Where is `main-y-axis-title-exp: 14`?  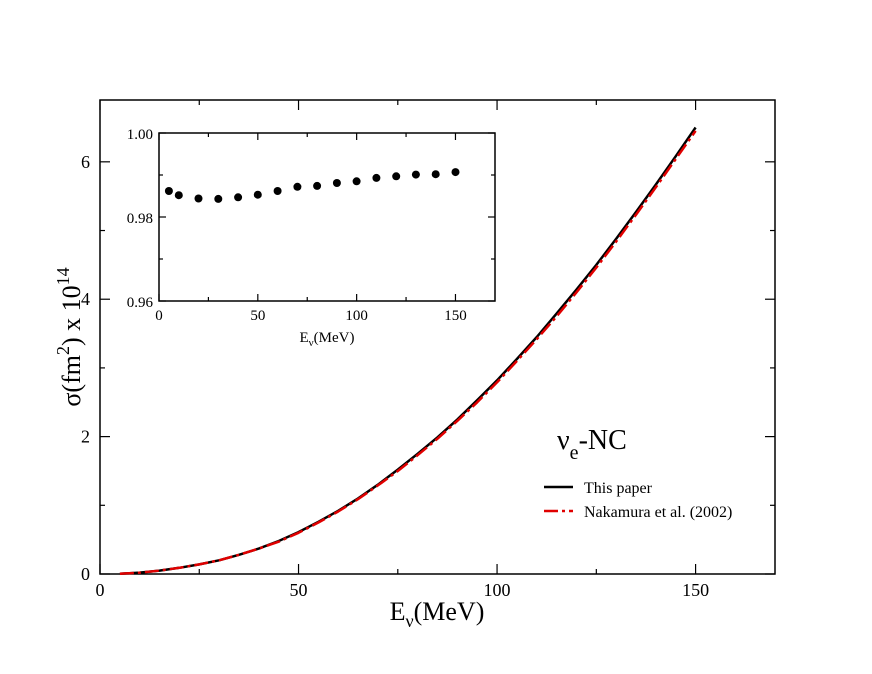
main-y-axis-title-exp: 14 is located at coordinates (63, 276).